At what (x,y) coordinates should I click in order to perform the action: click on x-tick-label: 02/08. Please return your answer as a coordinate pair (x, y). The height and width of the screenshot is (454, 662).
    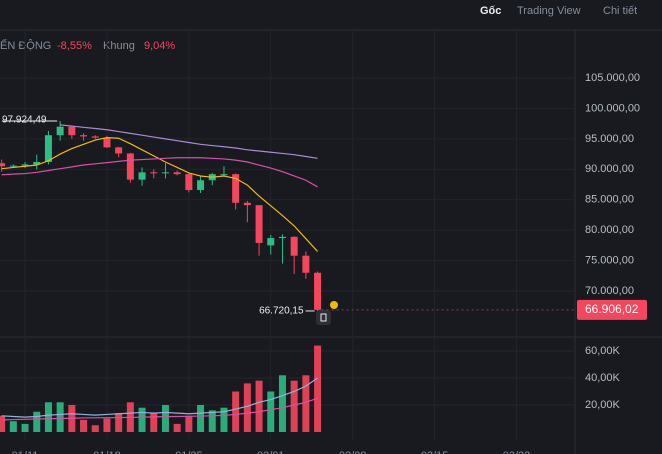
    Looking at the image, I should click on (353, 452).